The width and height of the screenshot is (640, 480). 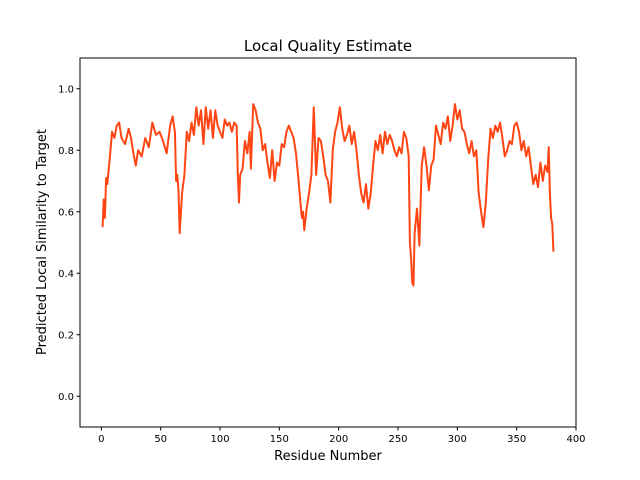 I want to click on x-tick-label: 350, so click(x=516, y=439).